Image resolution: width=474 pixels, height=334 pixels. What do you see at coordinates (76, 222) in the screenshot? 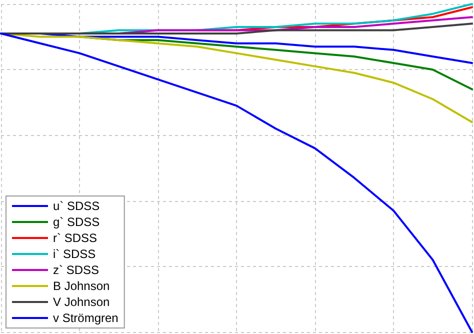
I see `legend-label: g` SDSS` at bounding box center [76, 222].